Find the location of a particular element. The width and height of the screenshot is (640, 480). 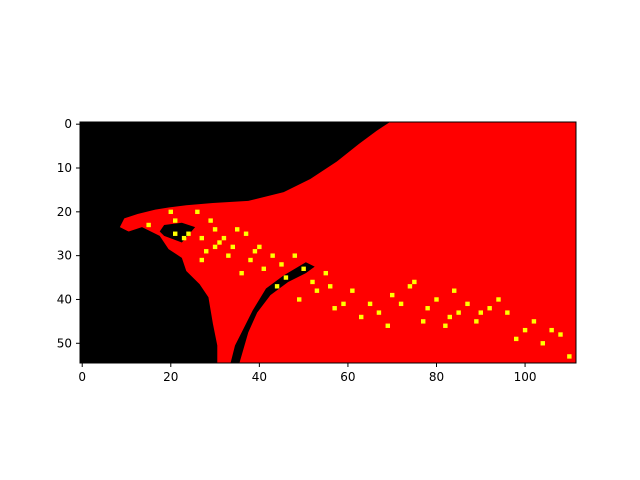

x-tick-label: 40 is located at coordinates (259, 377).